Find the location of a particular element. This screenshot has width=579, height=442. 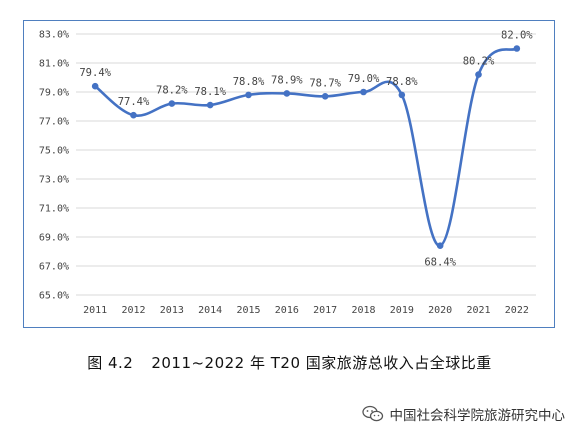

data-label: 77.4% is located at coordinates (134, 102).